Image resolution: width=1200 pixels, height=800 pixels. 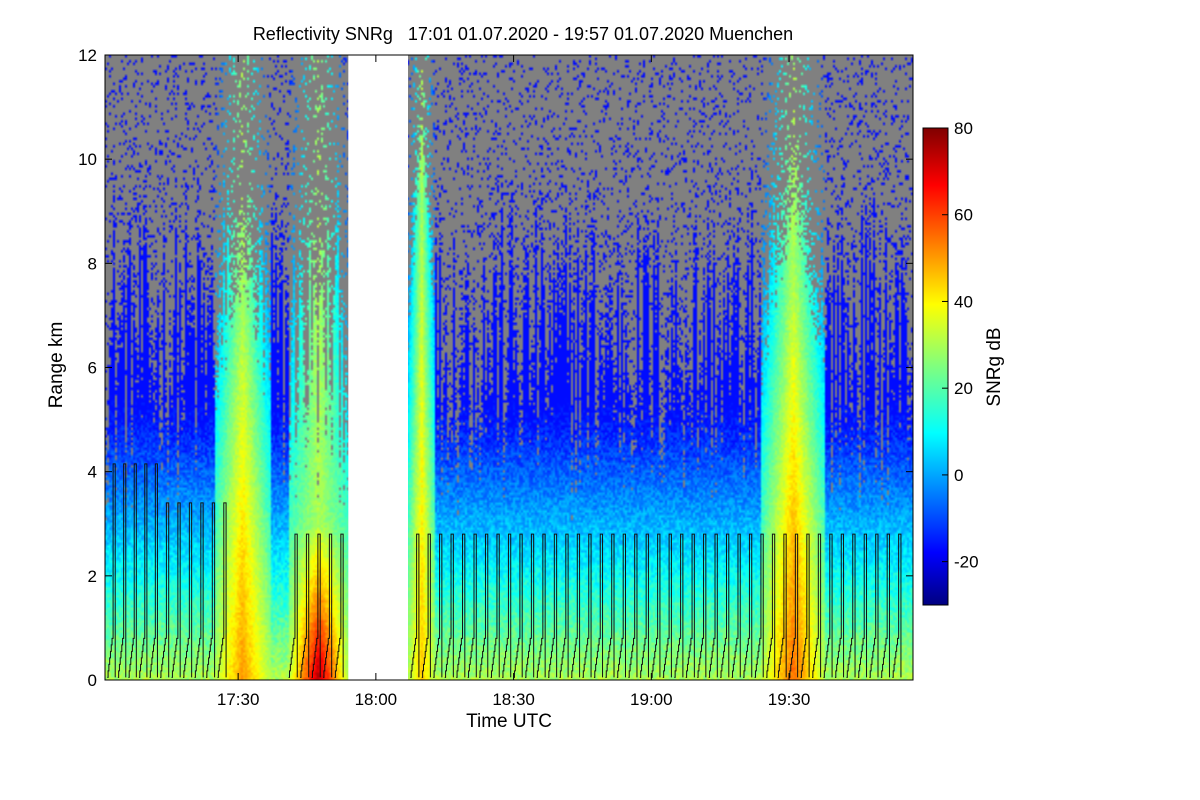 I want to click on x-tick-label: 18:00, so click(x=376, y=699).